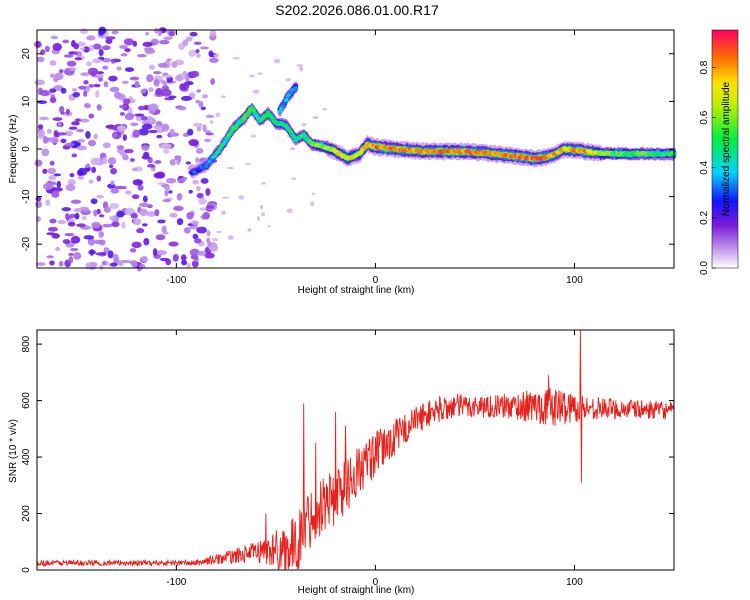 The image size is (750, 600). I want to click on y-tick-label: 400, so click(26, 456).